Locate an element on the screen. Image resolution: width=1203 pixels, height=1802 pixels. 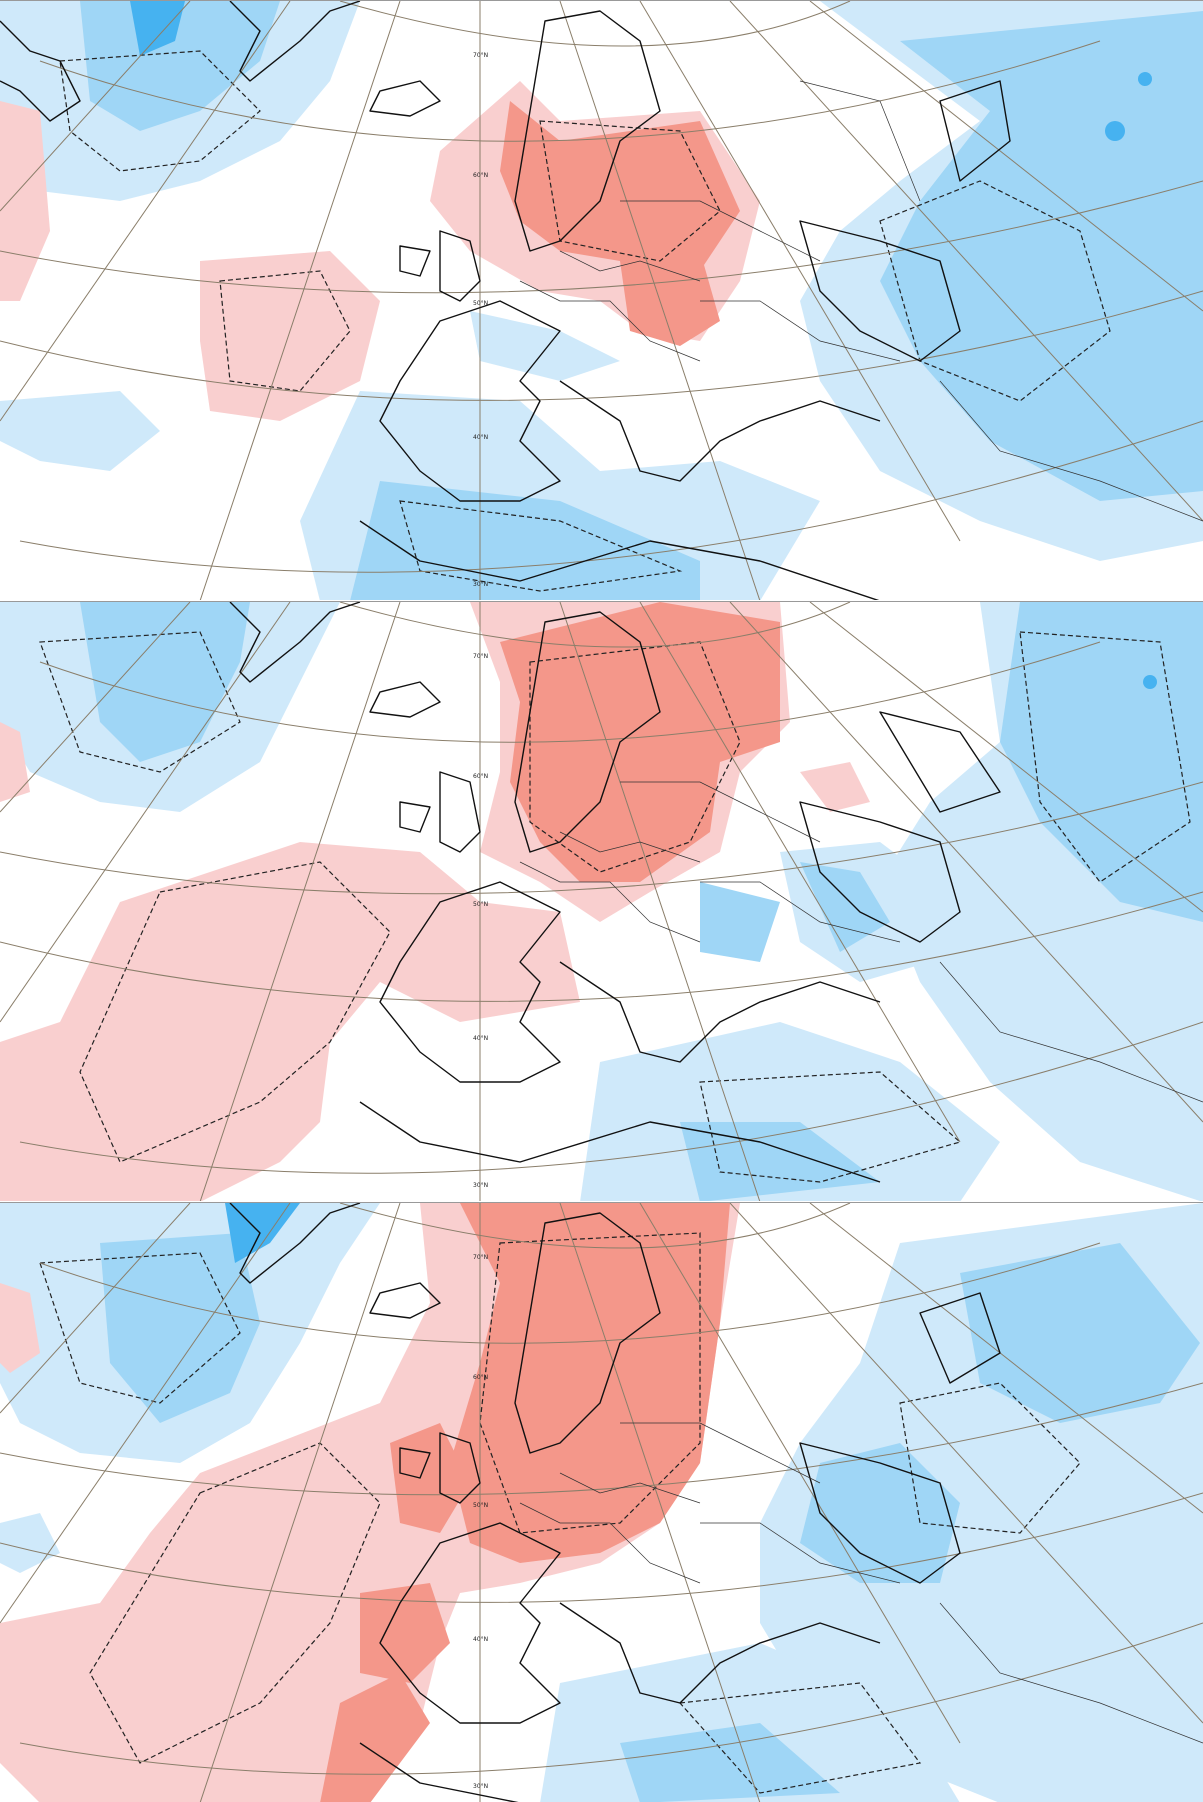
warm-anomaly-areas is located at coordinates (380, 251).